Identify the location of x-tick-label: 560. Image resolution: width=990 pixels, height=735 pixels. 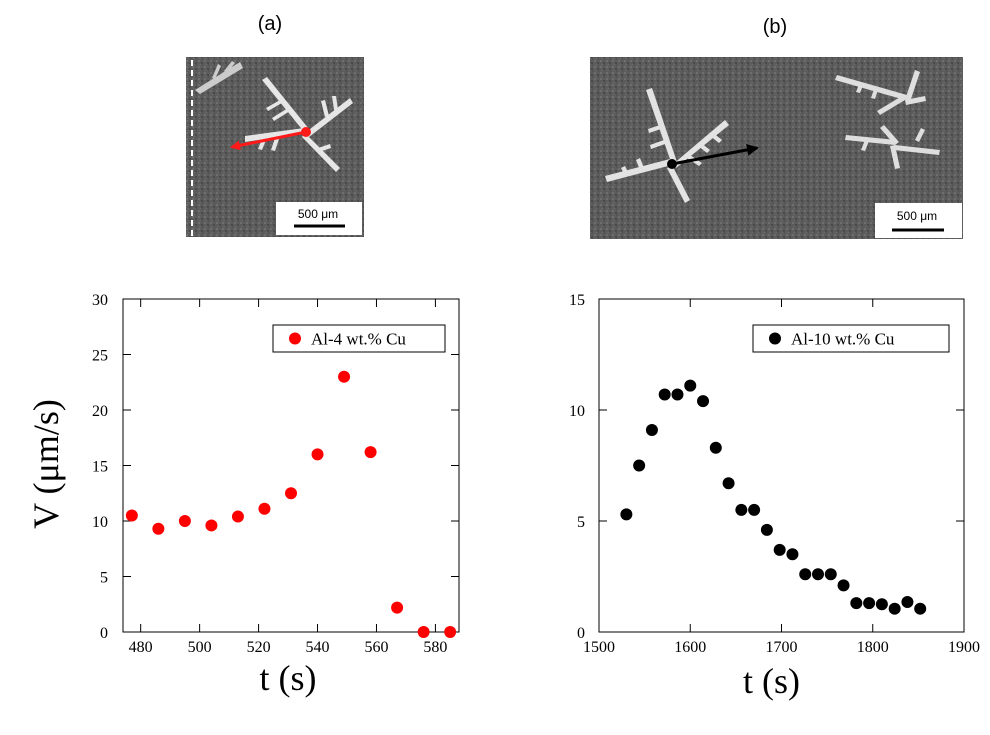
(376, 647).